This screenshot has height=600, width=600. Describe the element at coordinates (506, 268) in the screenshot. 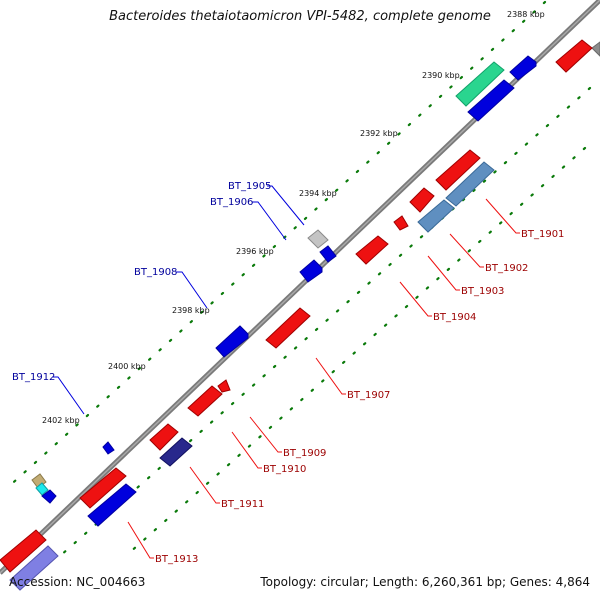

I see `gene-label-bt-1902: BT_1902` at that location.